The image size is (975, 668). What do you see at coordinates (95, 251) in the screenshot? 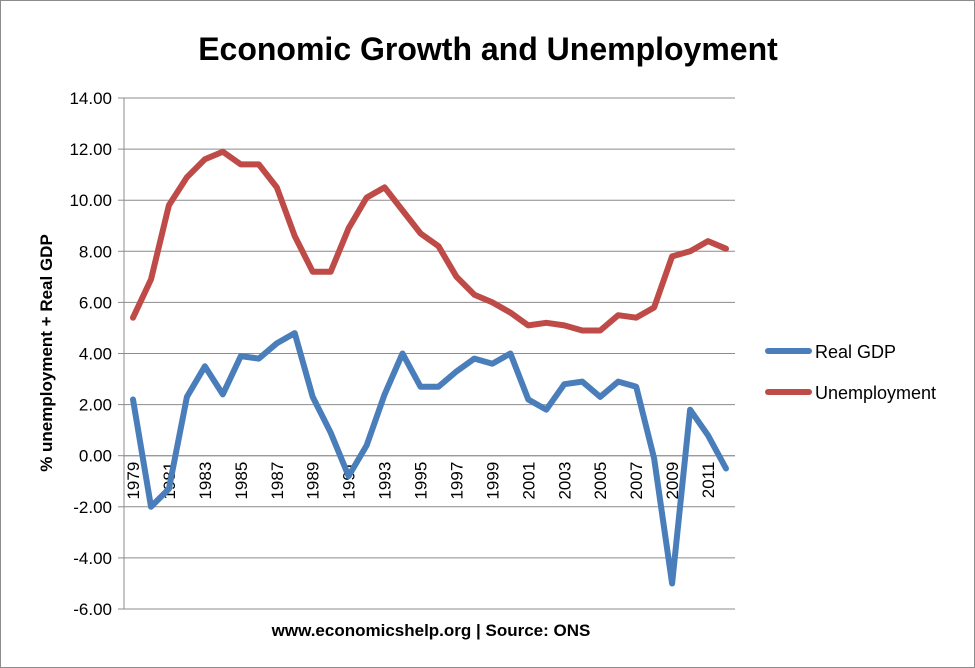
I see `y-tick-label: 8.00` at bounding box center [95, 251].